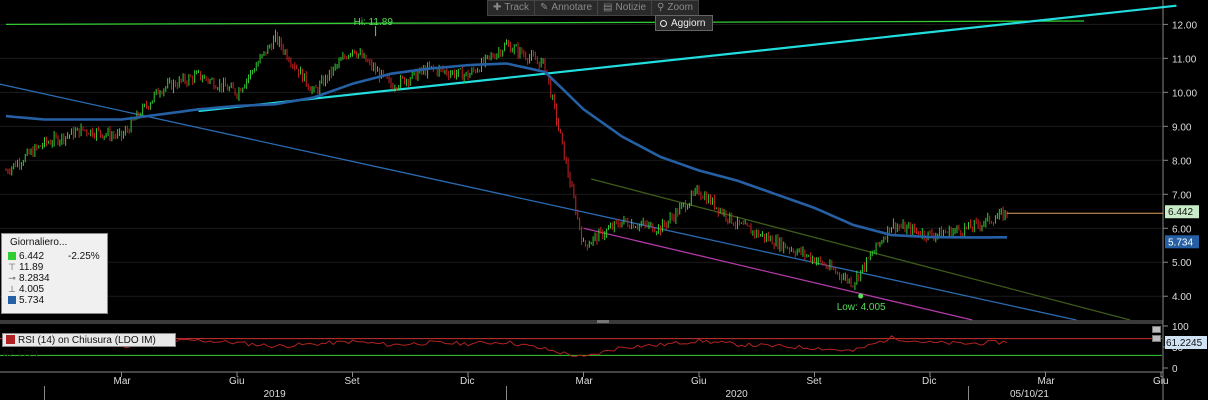 Image resolution: width=1208 pixels, height=400 pixels. I want to click on price-tick-label: 5.00, so click(1182, 263).